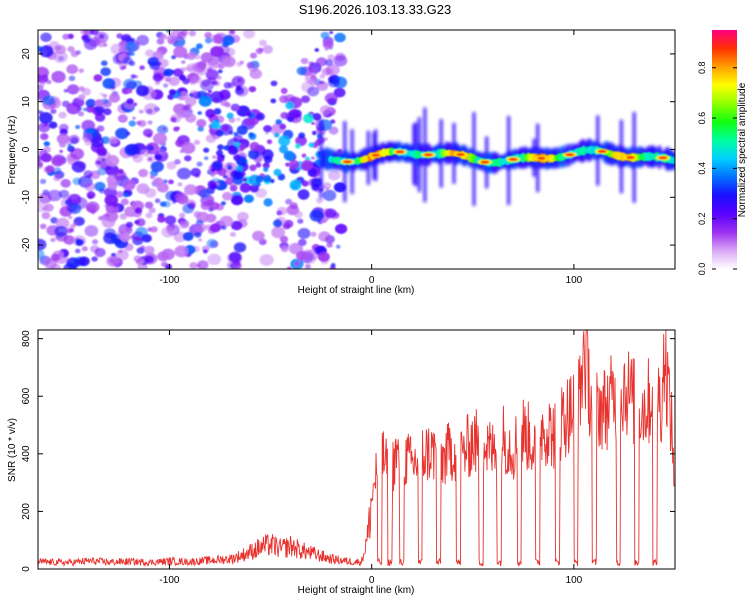  Describe the element at coordinates (574, 280) in the screenshot. I see `x-tick-label: 100` at that location.